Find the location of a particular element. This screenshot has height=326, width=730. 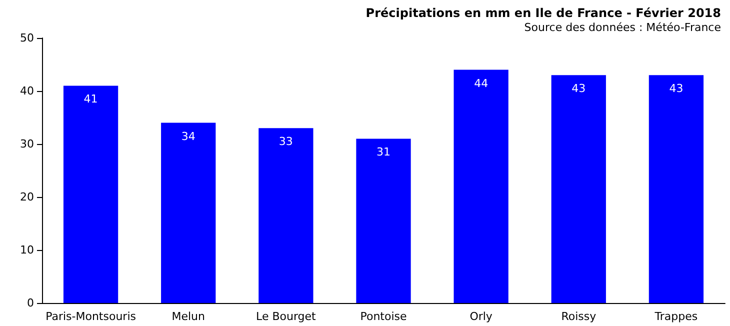

data-label: 44 is located at coordinates (481, 83).